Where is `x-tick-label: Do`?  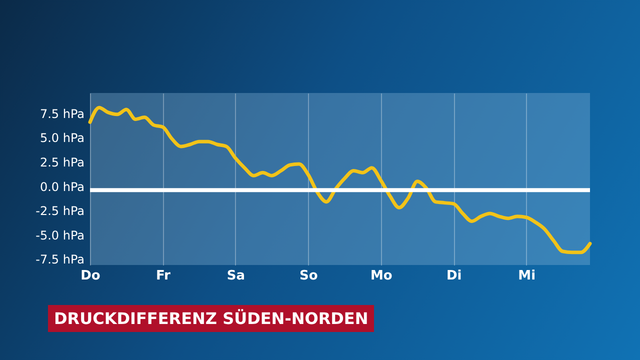
x-tick-label: Do is located at coordinates (90, 276).